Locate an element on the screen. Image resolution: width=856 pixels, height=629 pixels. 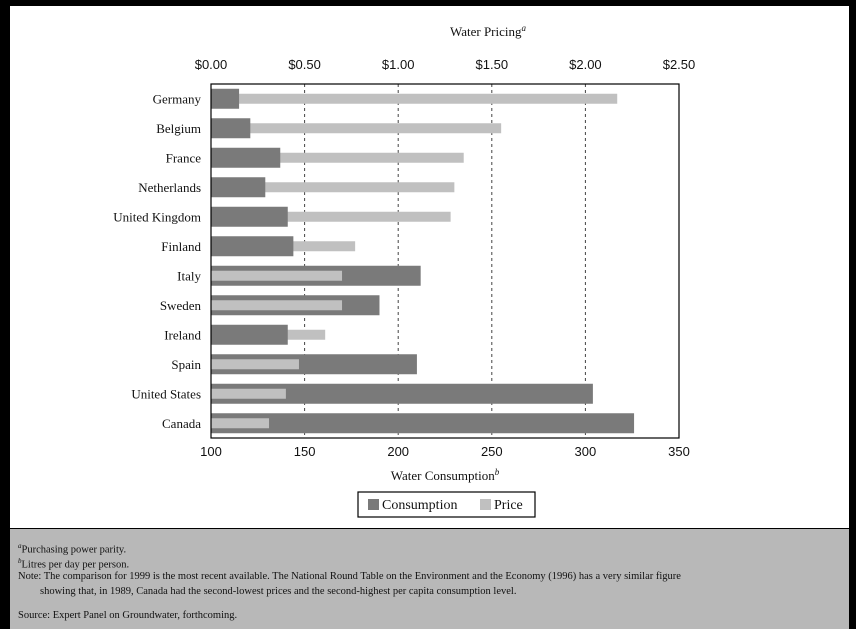
category-label: United States is located at coordinates (166, 393).